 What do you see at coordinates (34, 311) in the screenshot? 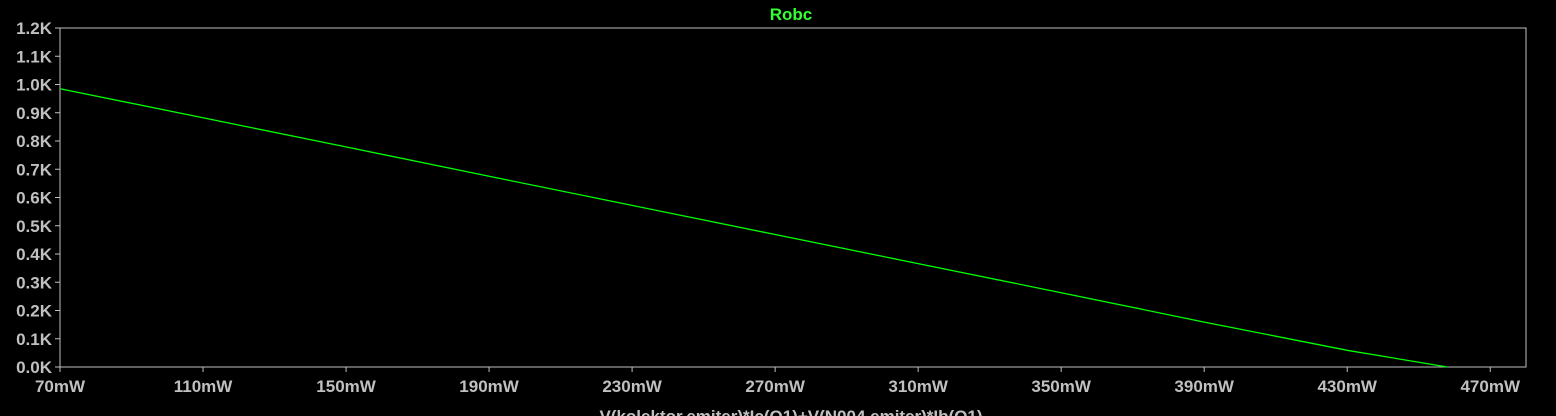
I see `y-tick-label: 0.2K` at bounding box center [34, 311].